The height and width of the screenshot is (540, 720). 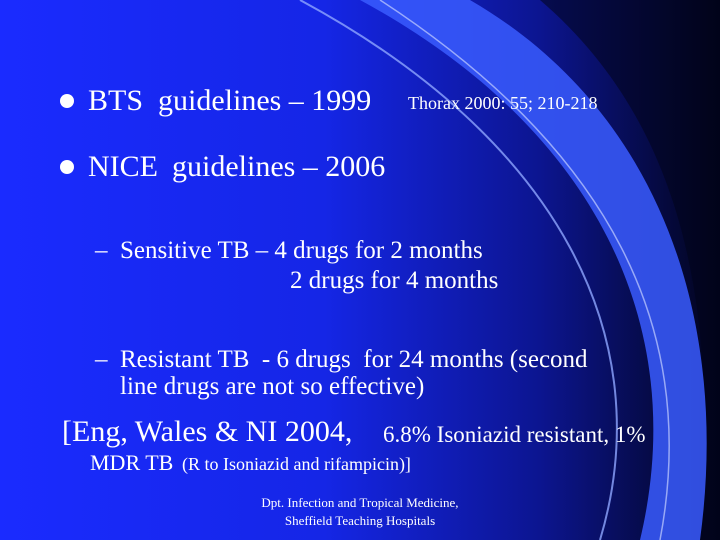 What do you see at coordinates (207, 431) in the screenshot?
I see `note-text: [Eng, Wales & NI 2004,` at bounding box center [207, 431].